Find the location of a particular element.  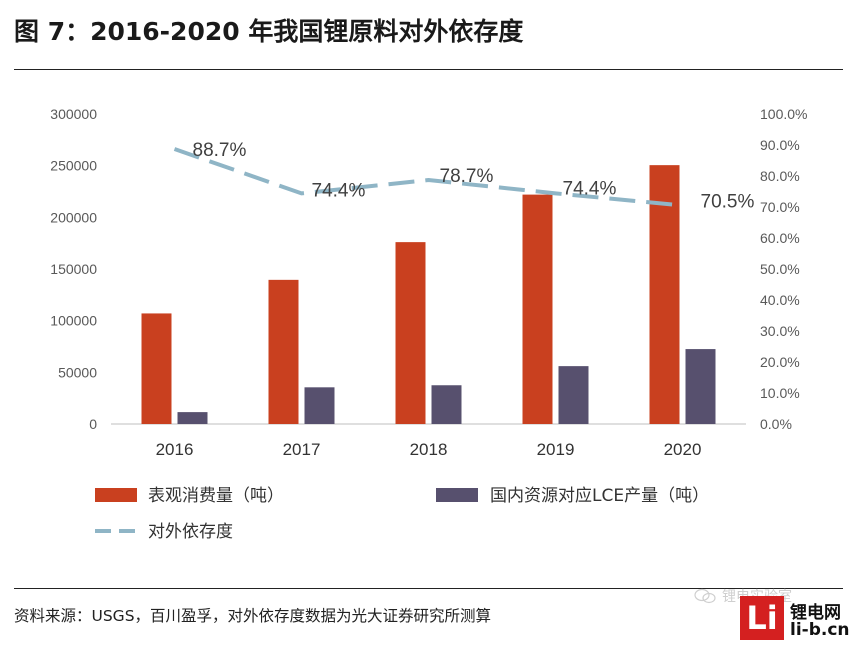

legend-label-dependency: 对外依存度 is located at coordinates (190, 532).